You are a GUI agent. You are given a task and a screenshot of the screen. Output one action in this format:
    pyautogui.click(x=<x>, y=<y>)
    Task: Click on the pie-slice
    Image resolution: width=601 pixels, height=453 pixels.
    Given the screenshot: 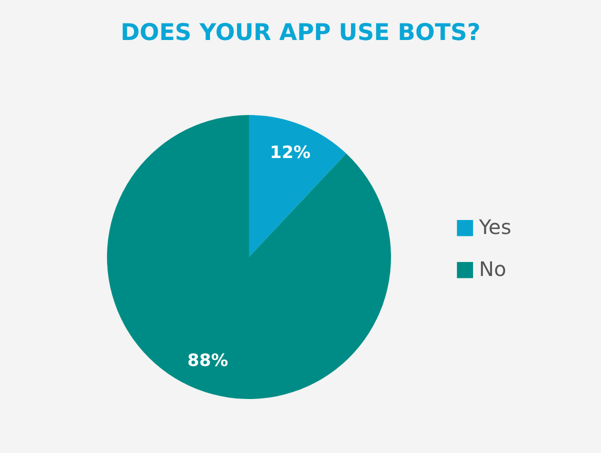 What is the action you would take?
    pyautogui.click(x=297, y=186)
    